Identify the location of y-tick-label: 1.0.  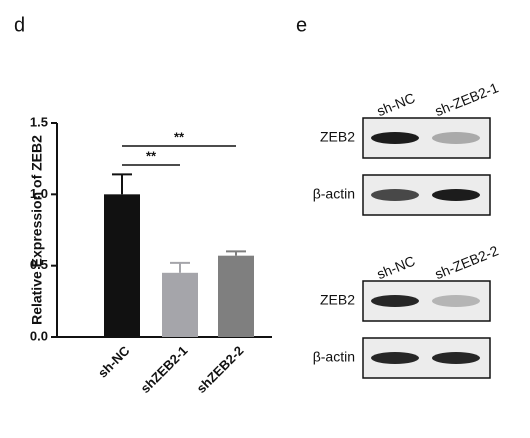
(39, 193).